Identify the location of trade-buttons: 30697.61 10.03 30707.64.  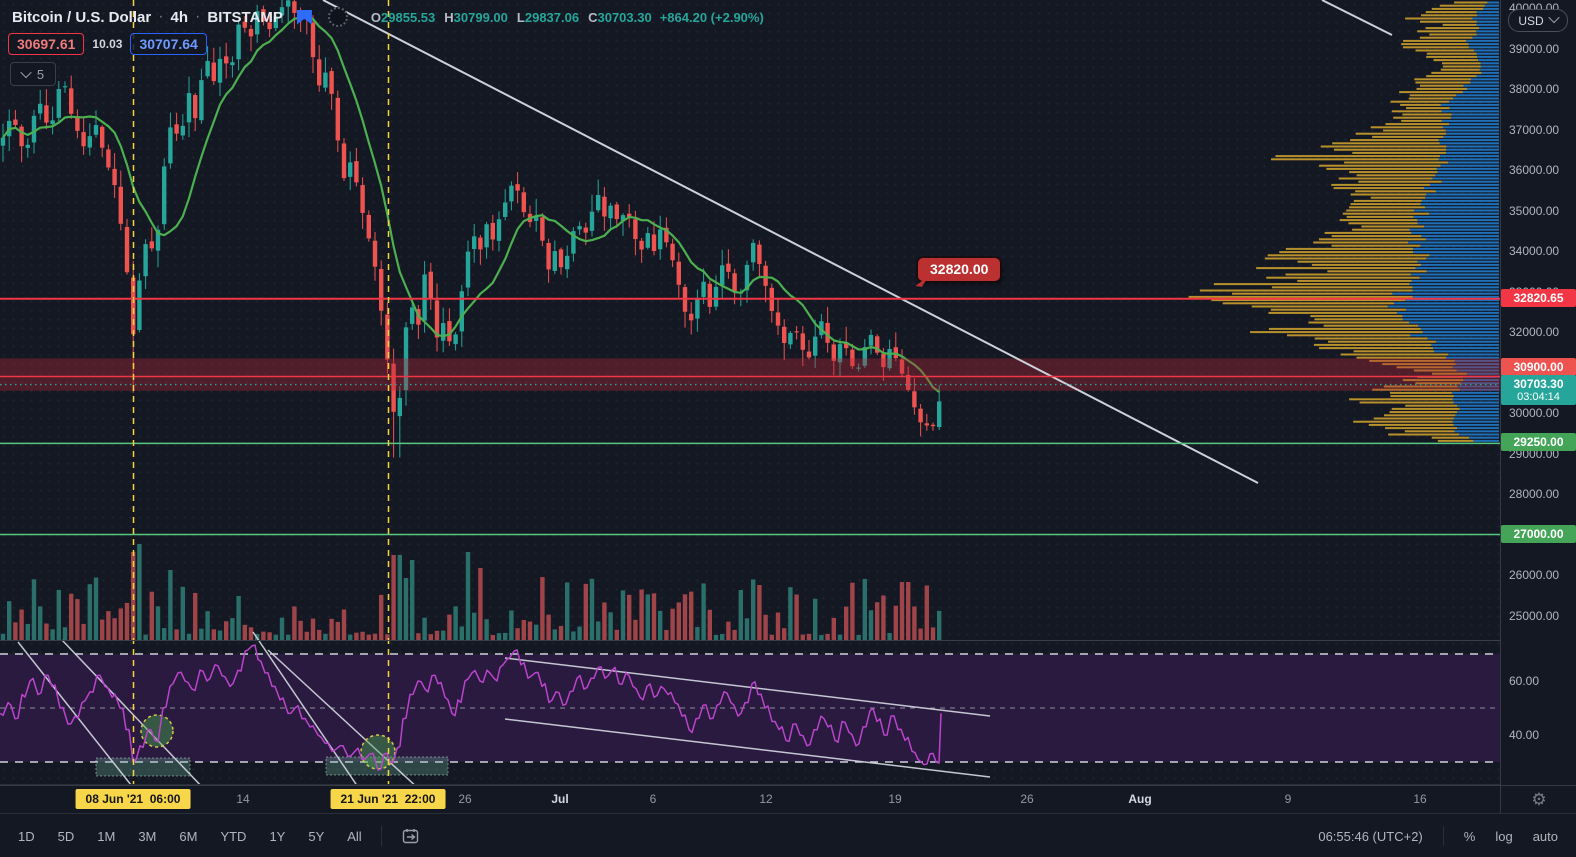
(107, 44).